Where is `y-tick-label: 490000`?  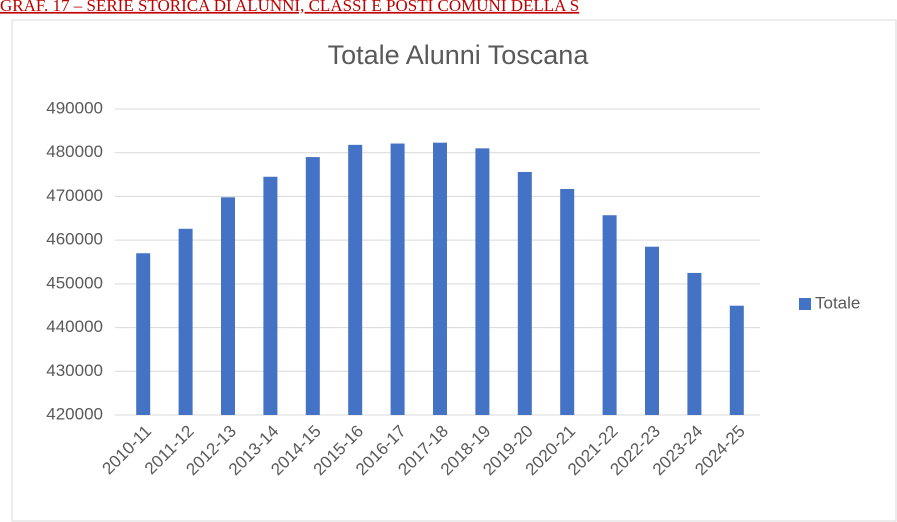 y-tick-label: 490000 is located at coordinates (74, 107).